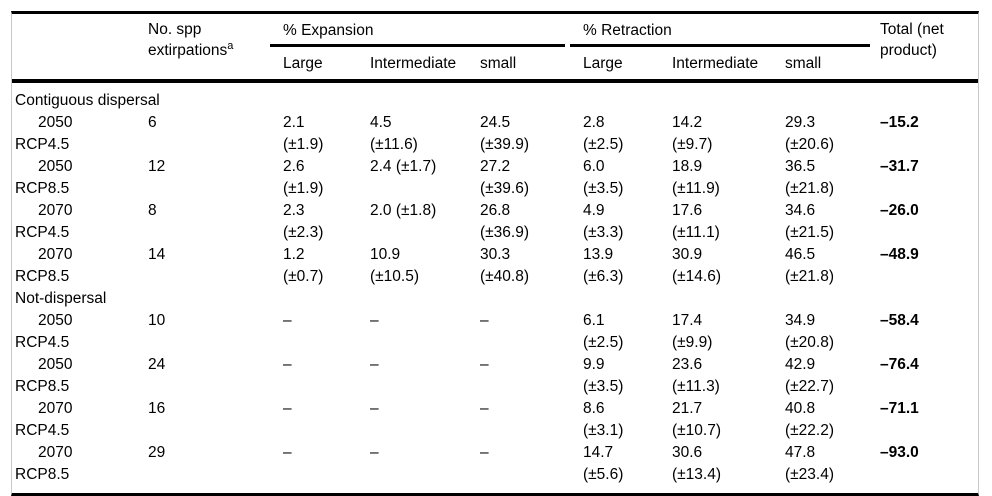  Describe the element at coordinates (294, 122) in the screenshot. I see `value-line: 2.1` at that location.